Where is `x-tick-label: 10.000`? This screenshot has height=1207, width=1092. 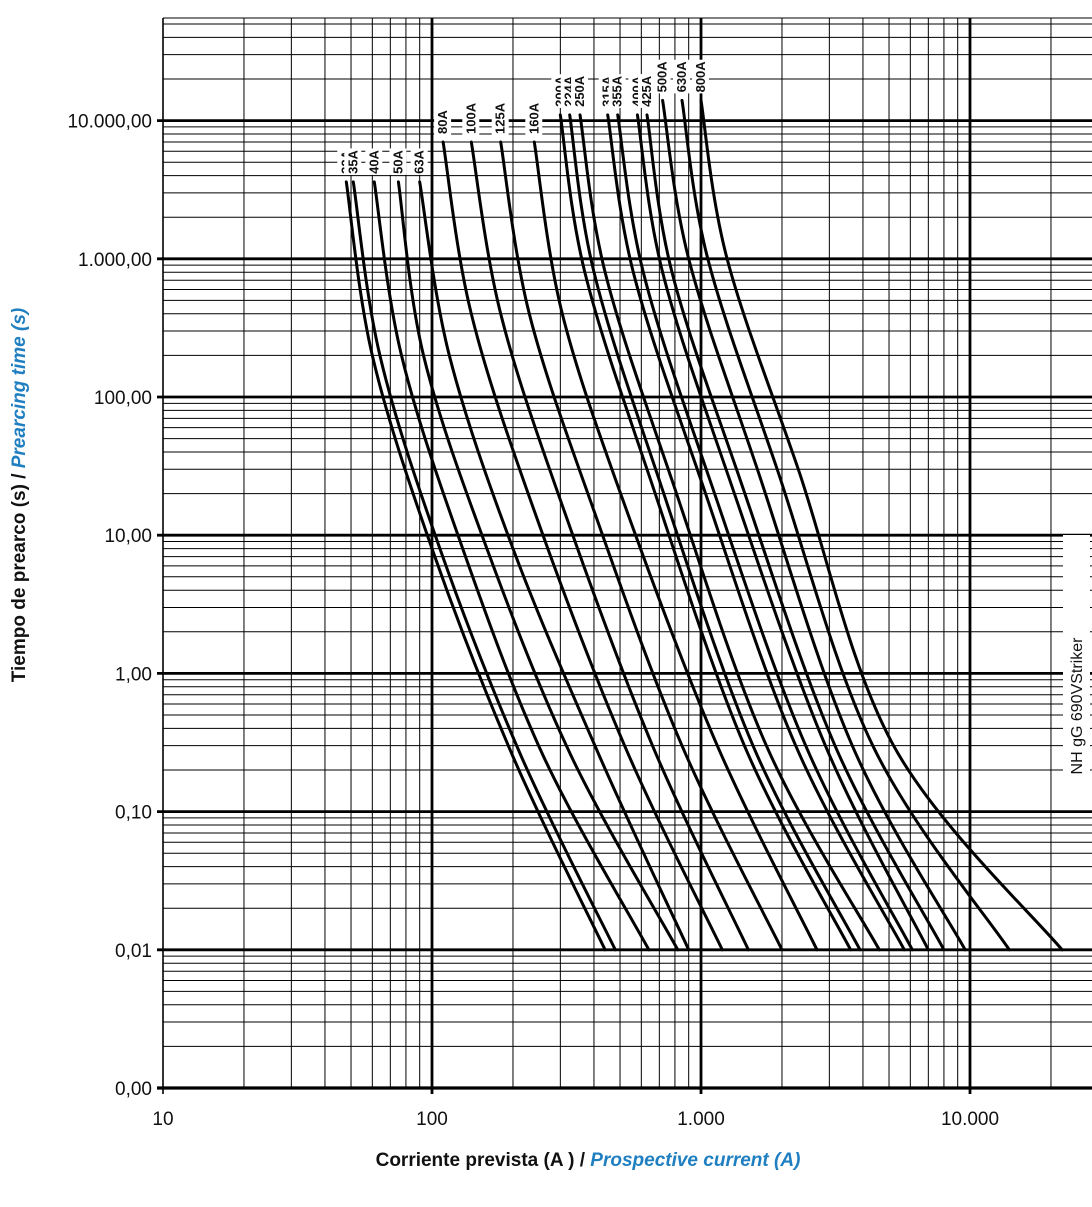 x-tick-label: 10.000 is located at coordinates (970, 1119).